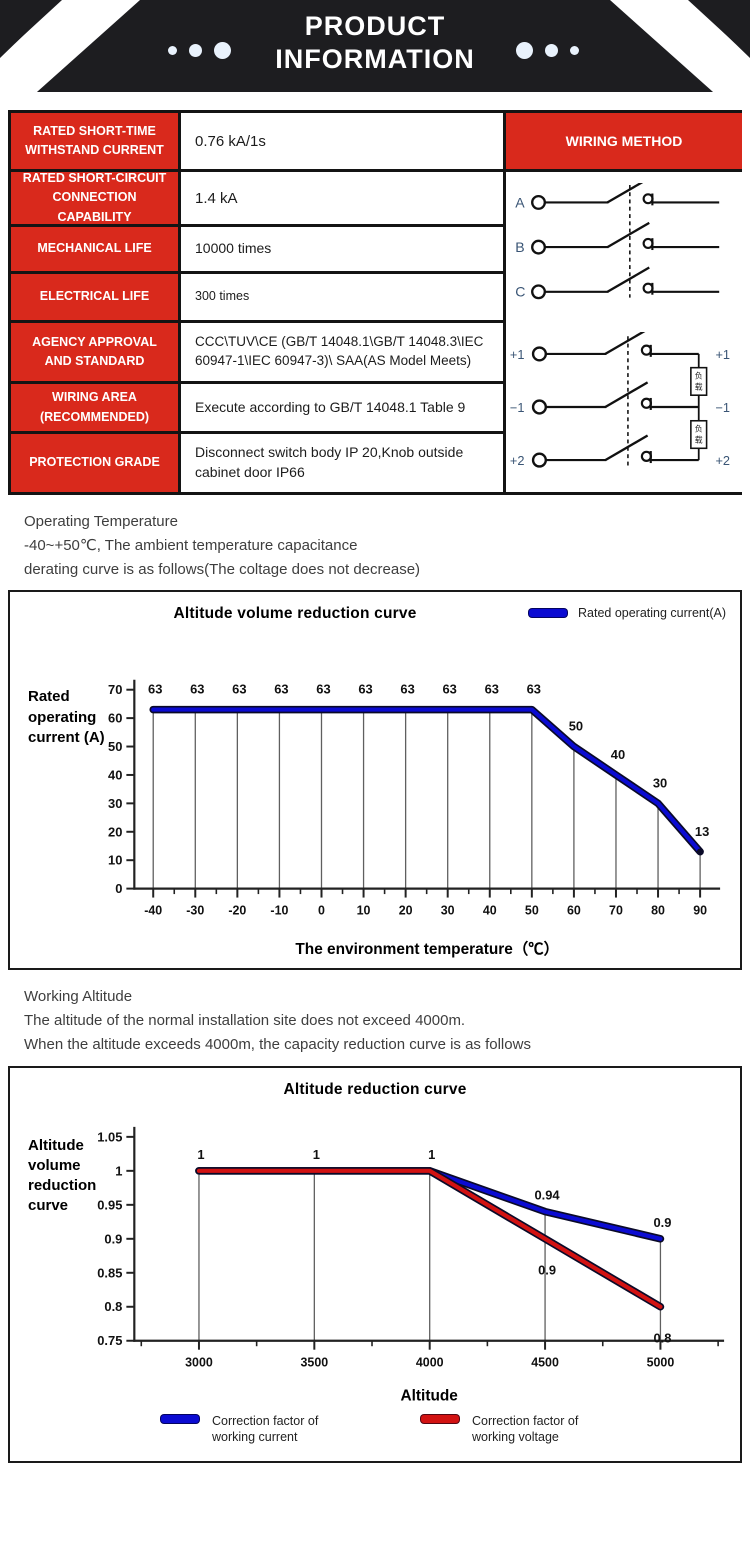 The image size is (750, 1555). What do you see at coordinates (115, 746) in the screenshot?
I see `svg-text: 50` at bounding box center [115, 746].